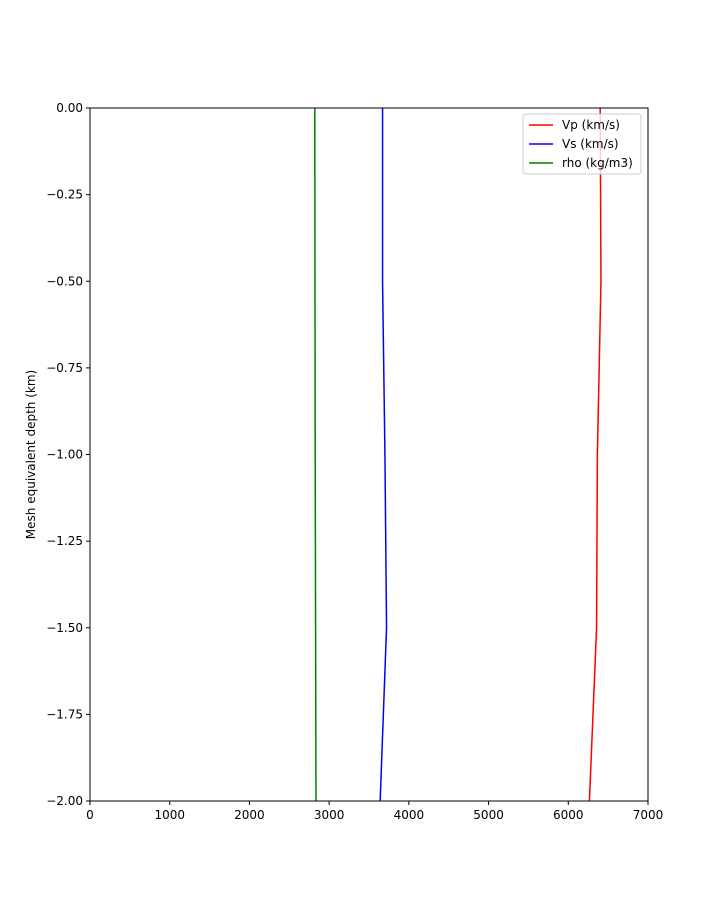  What do you see at coordinates (69, 108) in the screenshot?
I see `y-tick-label: 0.00` at bounding box center [69, 108].